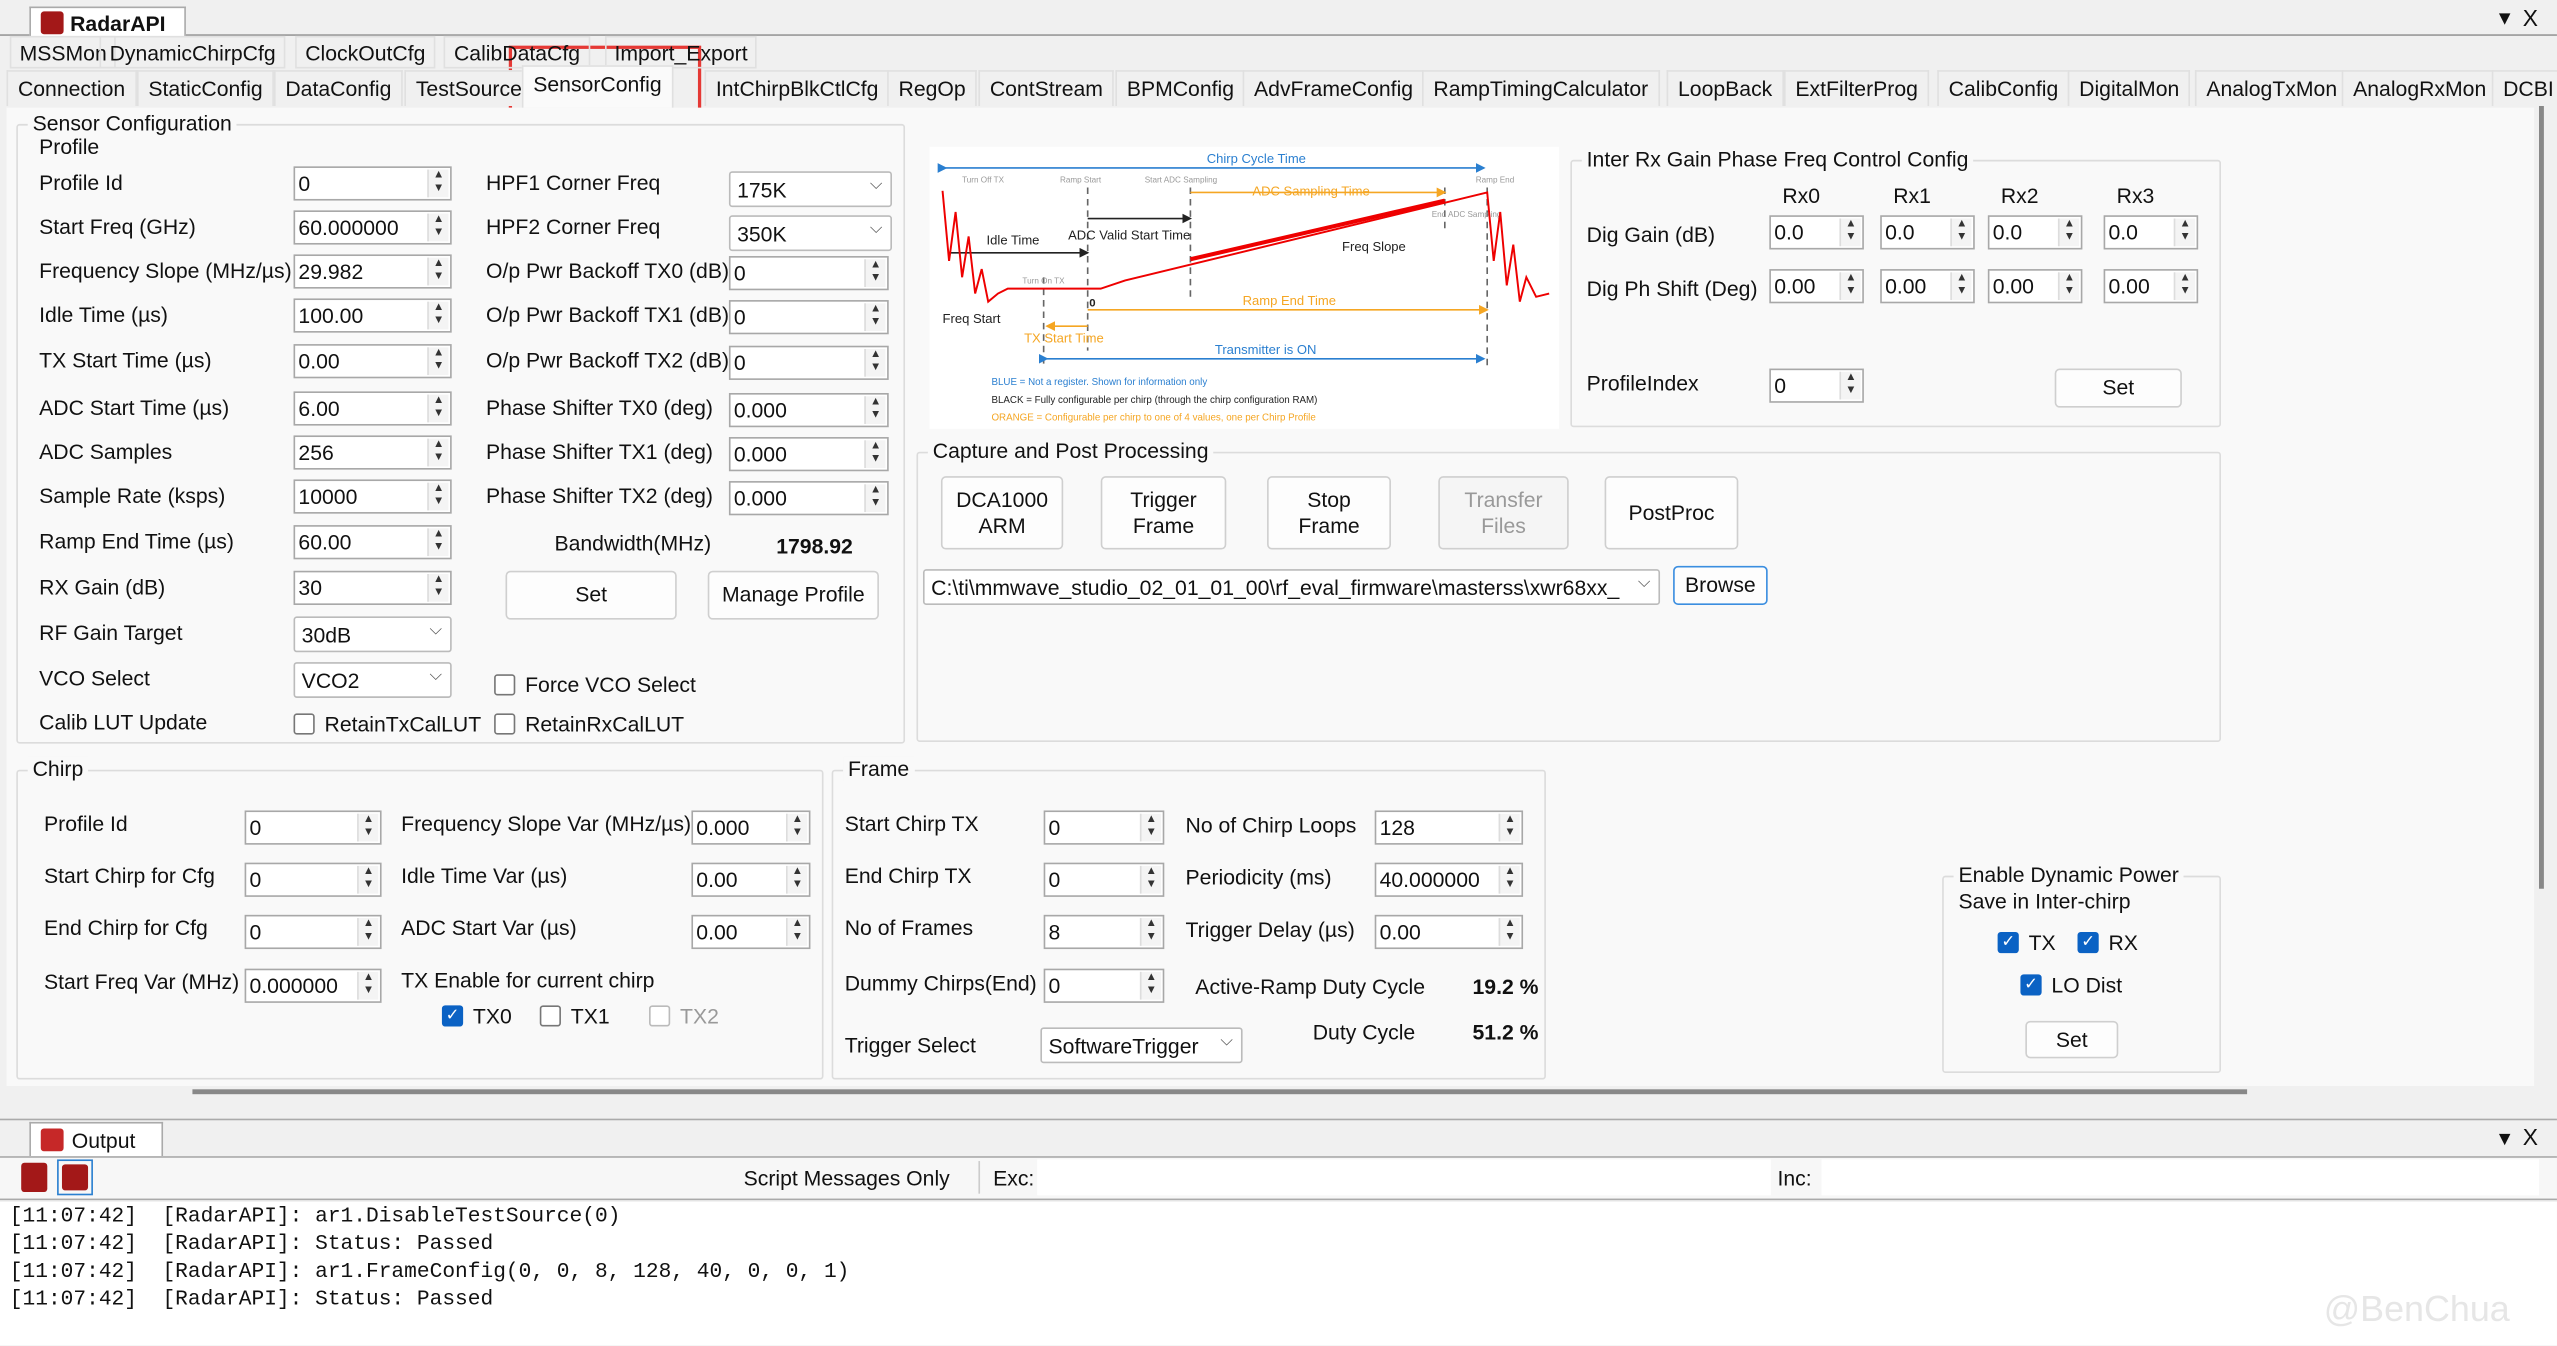  I want to click on tab-bpmconfig: BPMConfig, so click(1180, 88).